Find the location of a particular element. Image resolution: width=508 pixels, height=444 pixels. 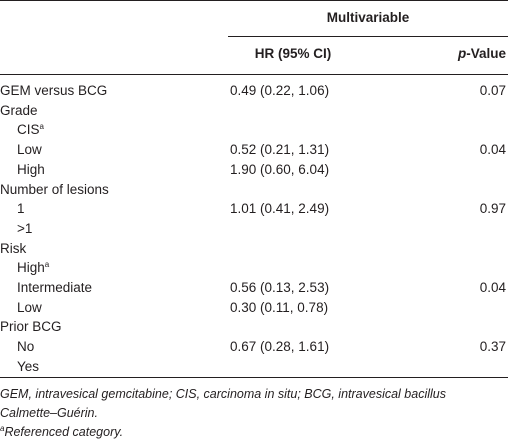

hr-cell: 0.52 (0.21, 1.31) is located at coordinates (280, 150).